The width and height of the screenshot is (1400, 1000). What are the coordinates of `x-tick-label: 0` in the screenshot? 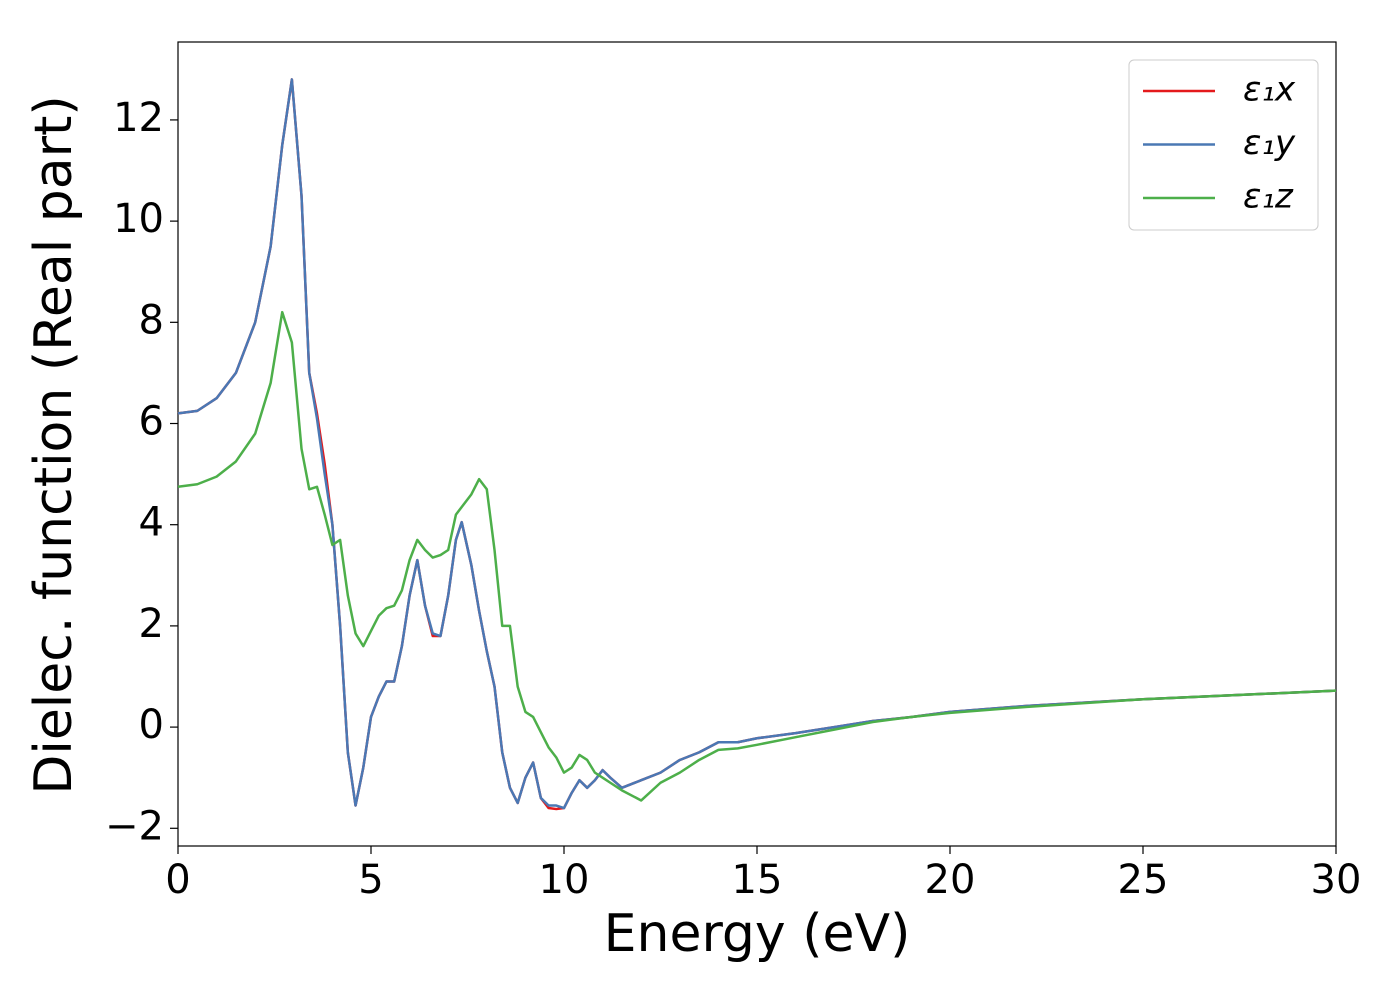 It's located at (177, 880).